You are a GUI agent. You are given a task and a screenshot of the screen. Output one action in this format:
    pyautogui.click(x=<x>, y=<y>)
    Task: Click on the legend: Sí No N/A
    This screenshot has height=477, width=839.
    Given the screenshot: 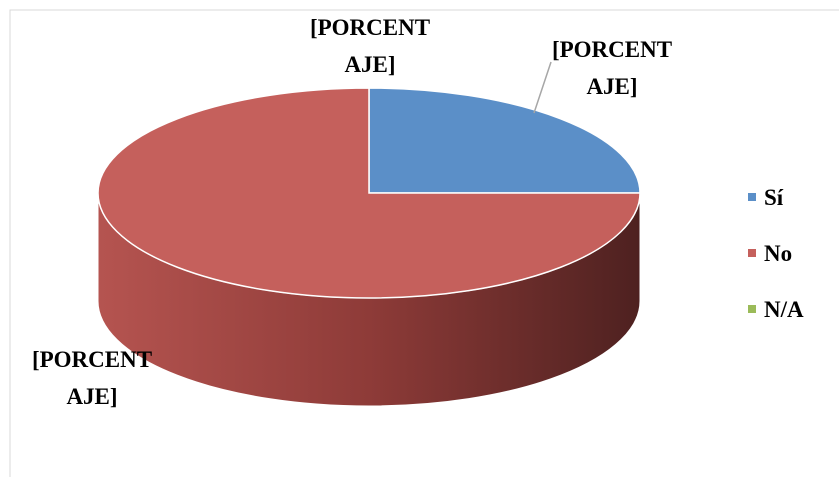 What is the action you would take?
    pyautogui.click(x=776, y=253)
    